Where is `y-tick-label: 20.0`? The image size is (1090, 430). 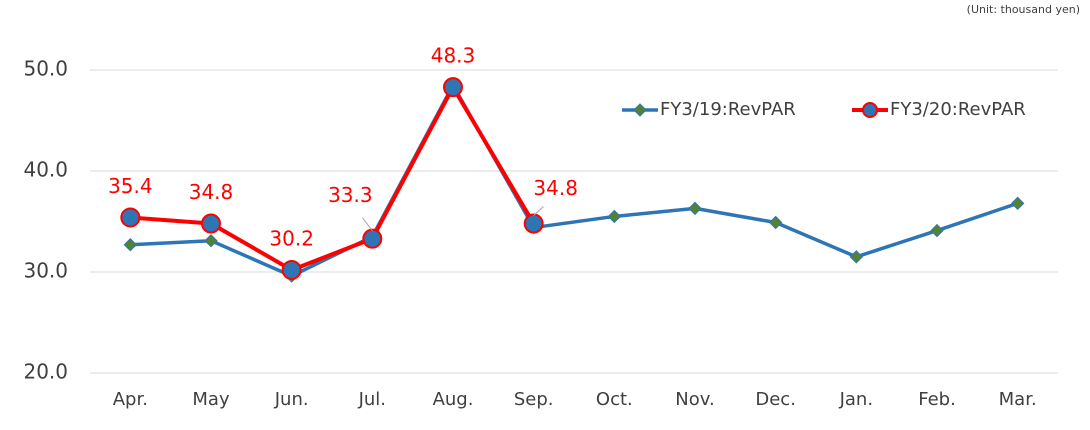 y-tick-label: 20.0 is located at coordinates (45, 372).